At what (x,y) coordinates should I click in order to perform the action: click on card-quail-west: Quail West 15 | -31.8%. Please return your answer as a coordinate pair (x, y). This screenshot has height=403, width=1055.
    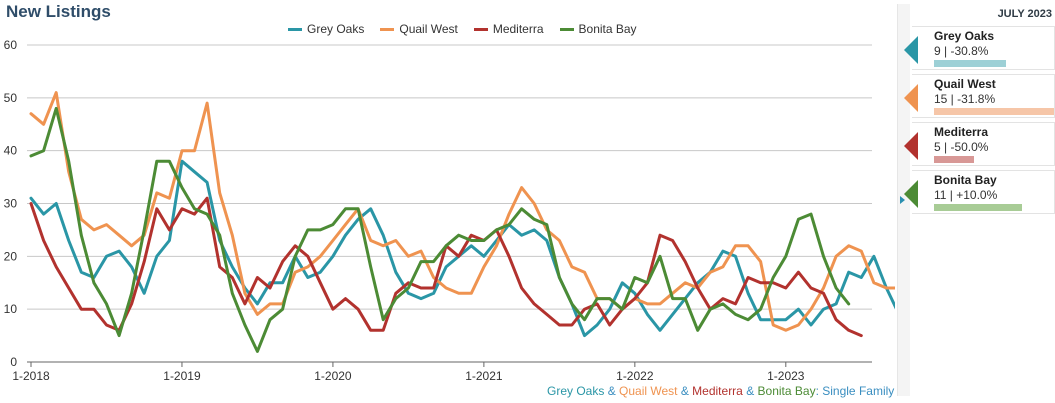
    Looking at the image, I should click on (979, 96).